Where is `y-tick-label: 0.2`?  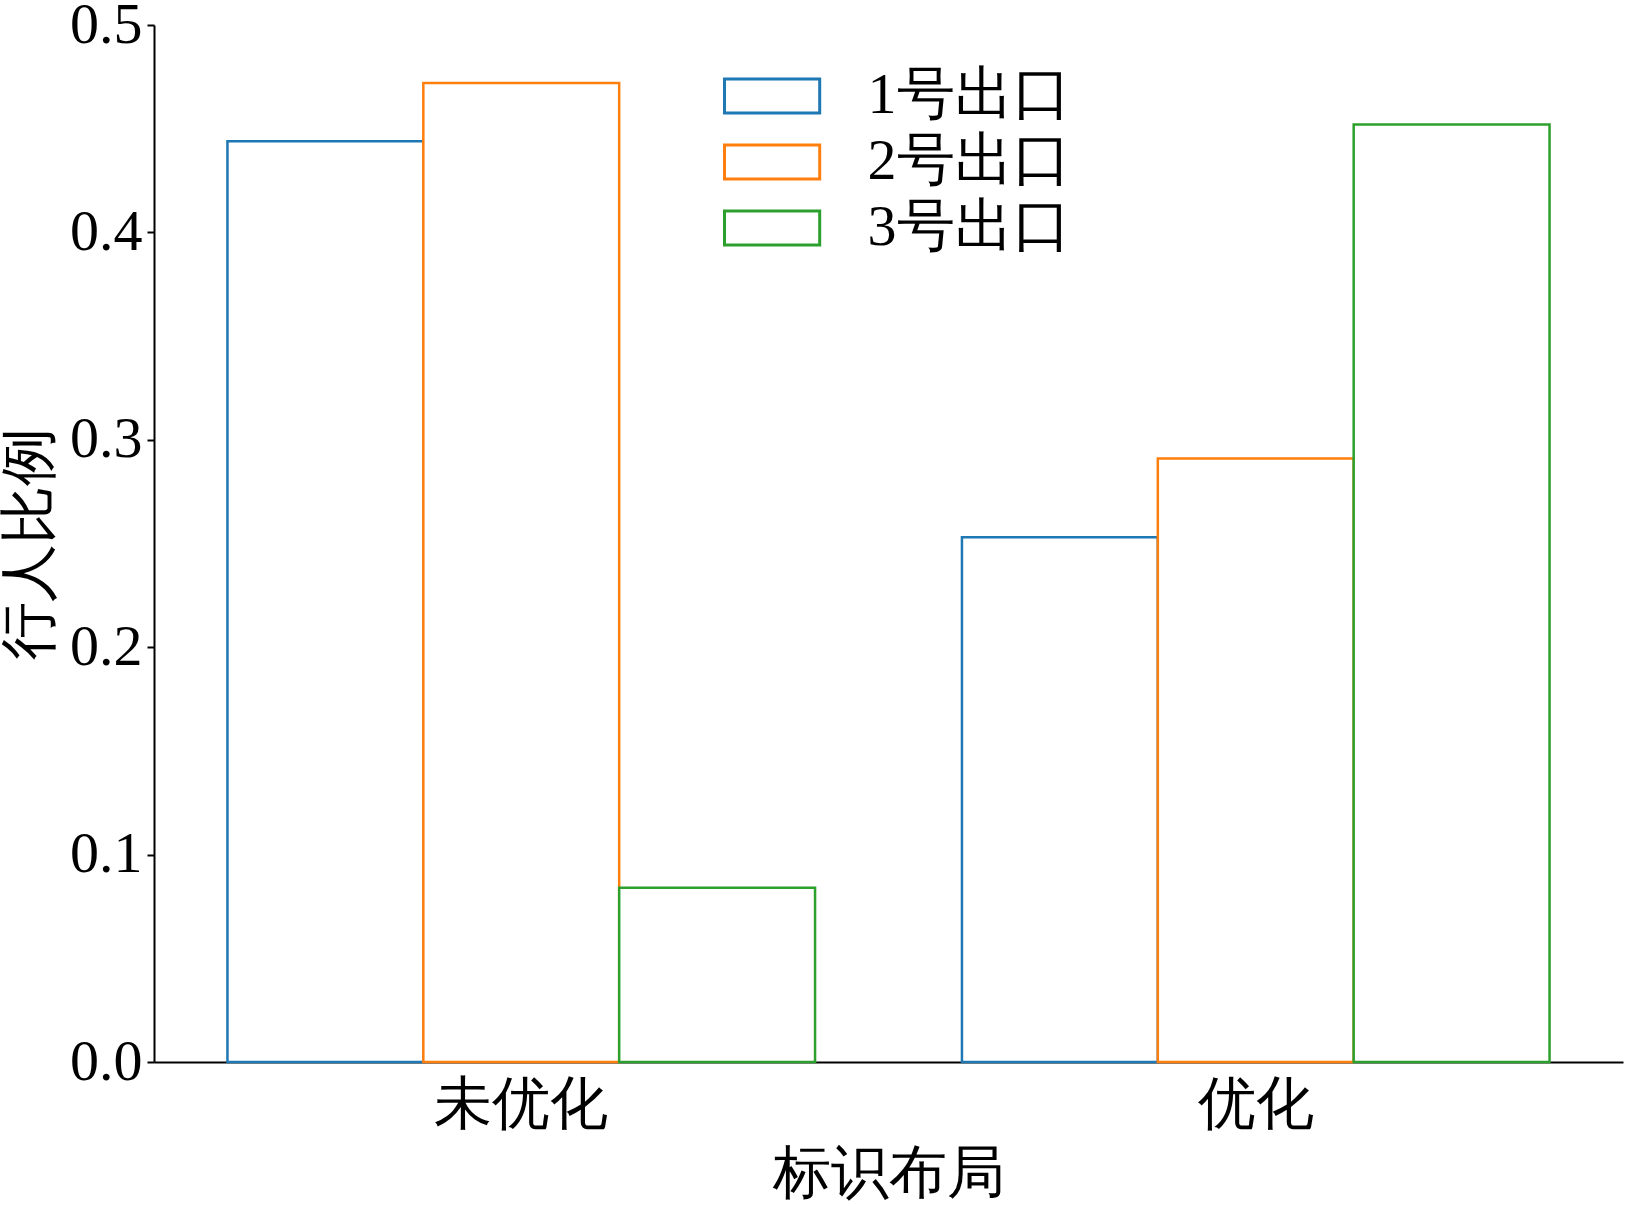 y-tick-label: 0.2 is located at coordinates (106, 645).